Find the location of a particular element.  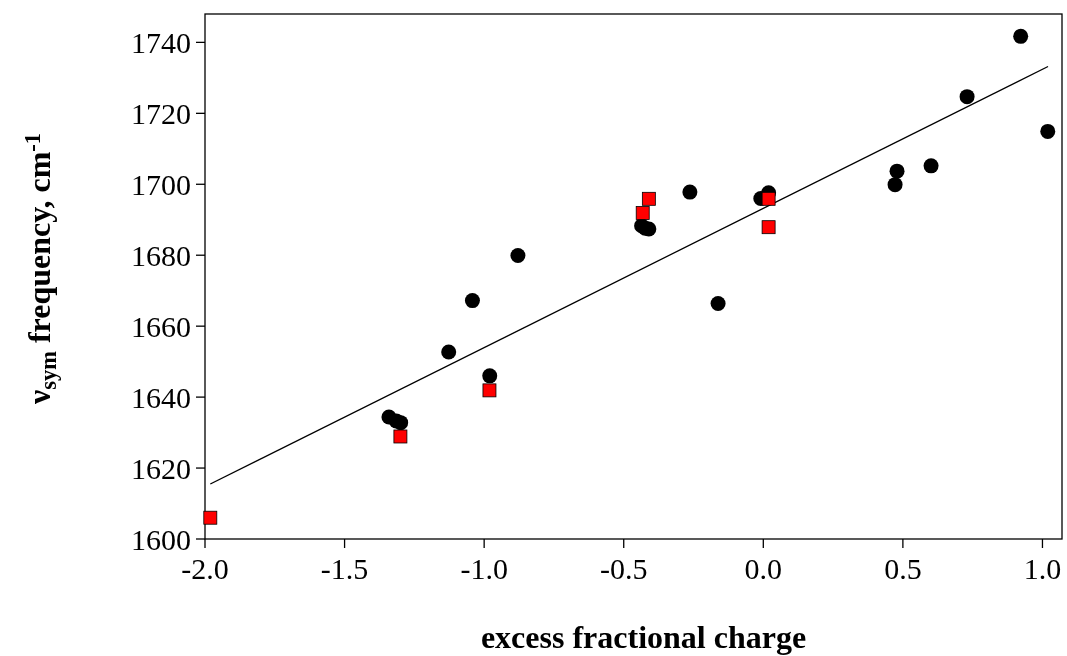

y-tick-label: 1720 is located at coordinates (161, 113).